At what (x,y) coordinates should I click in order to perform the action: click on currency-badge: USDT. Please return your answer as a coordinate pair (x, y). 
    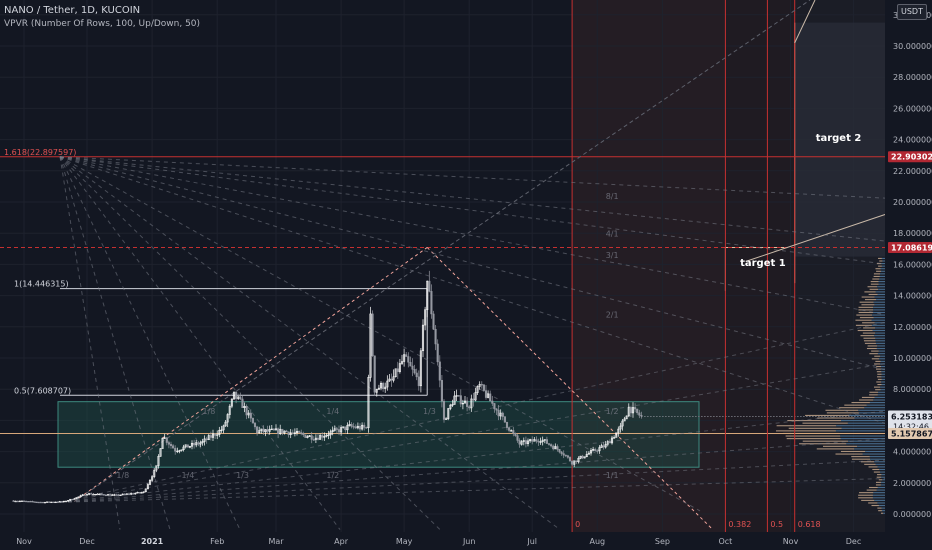
    Looking at the image, I should click on (912, 12).